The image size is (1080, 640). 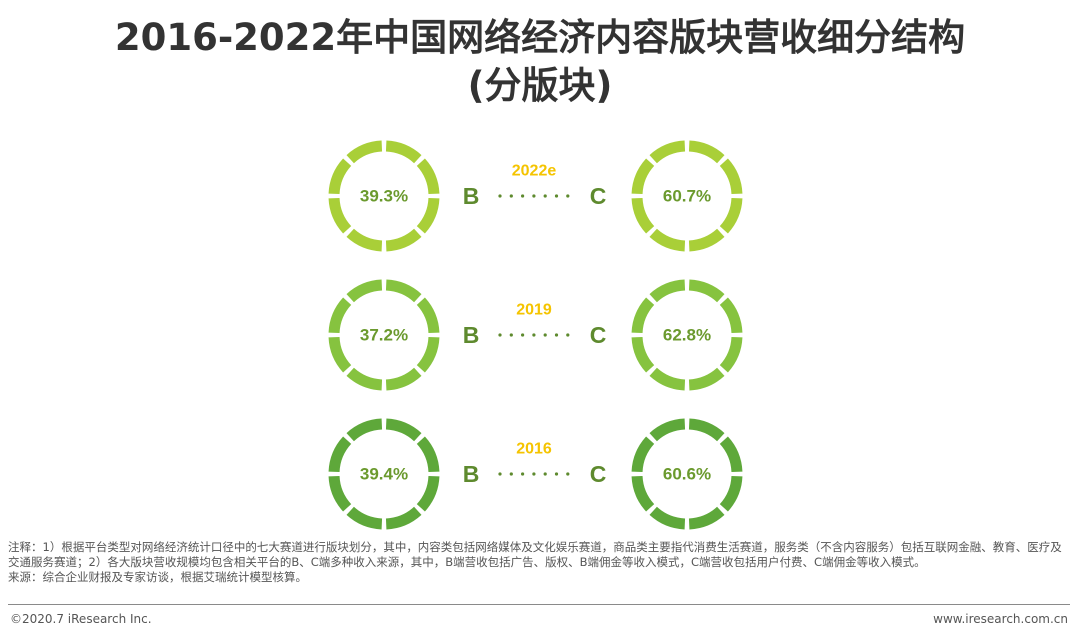 I want to click on year-label: 2019, so click(x=534, y=310).